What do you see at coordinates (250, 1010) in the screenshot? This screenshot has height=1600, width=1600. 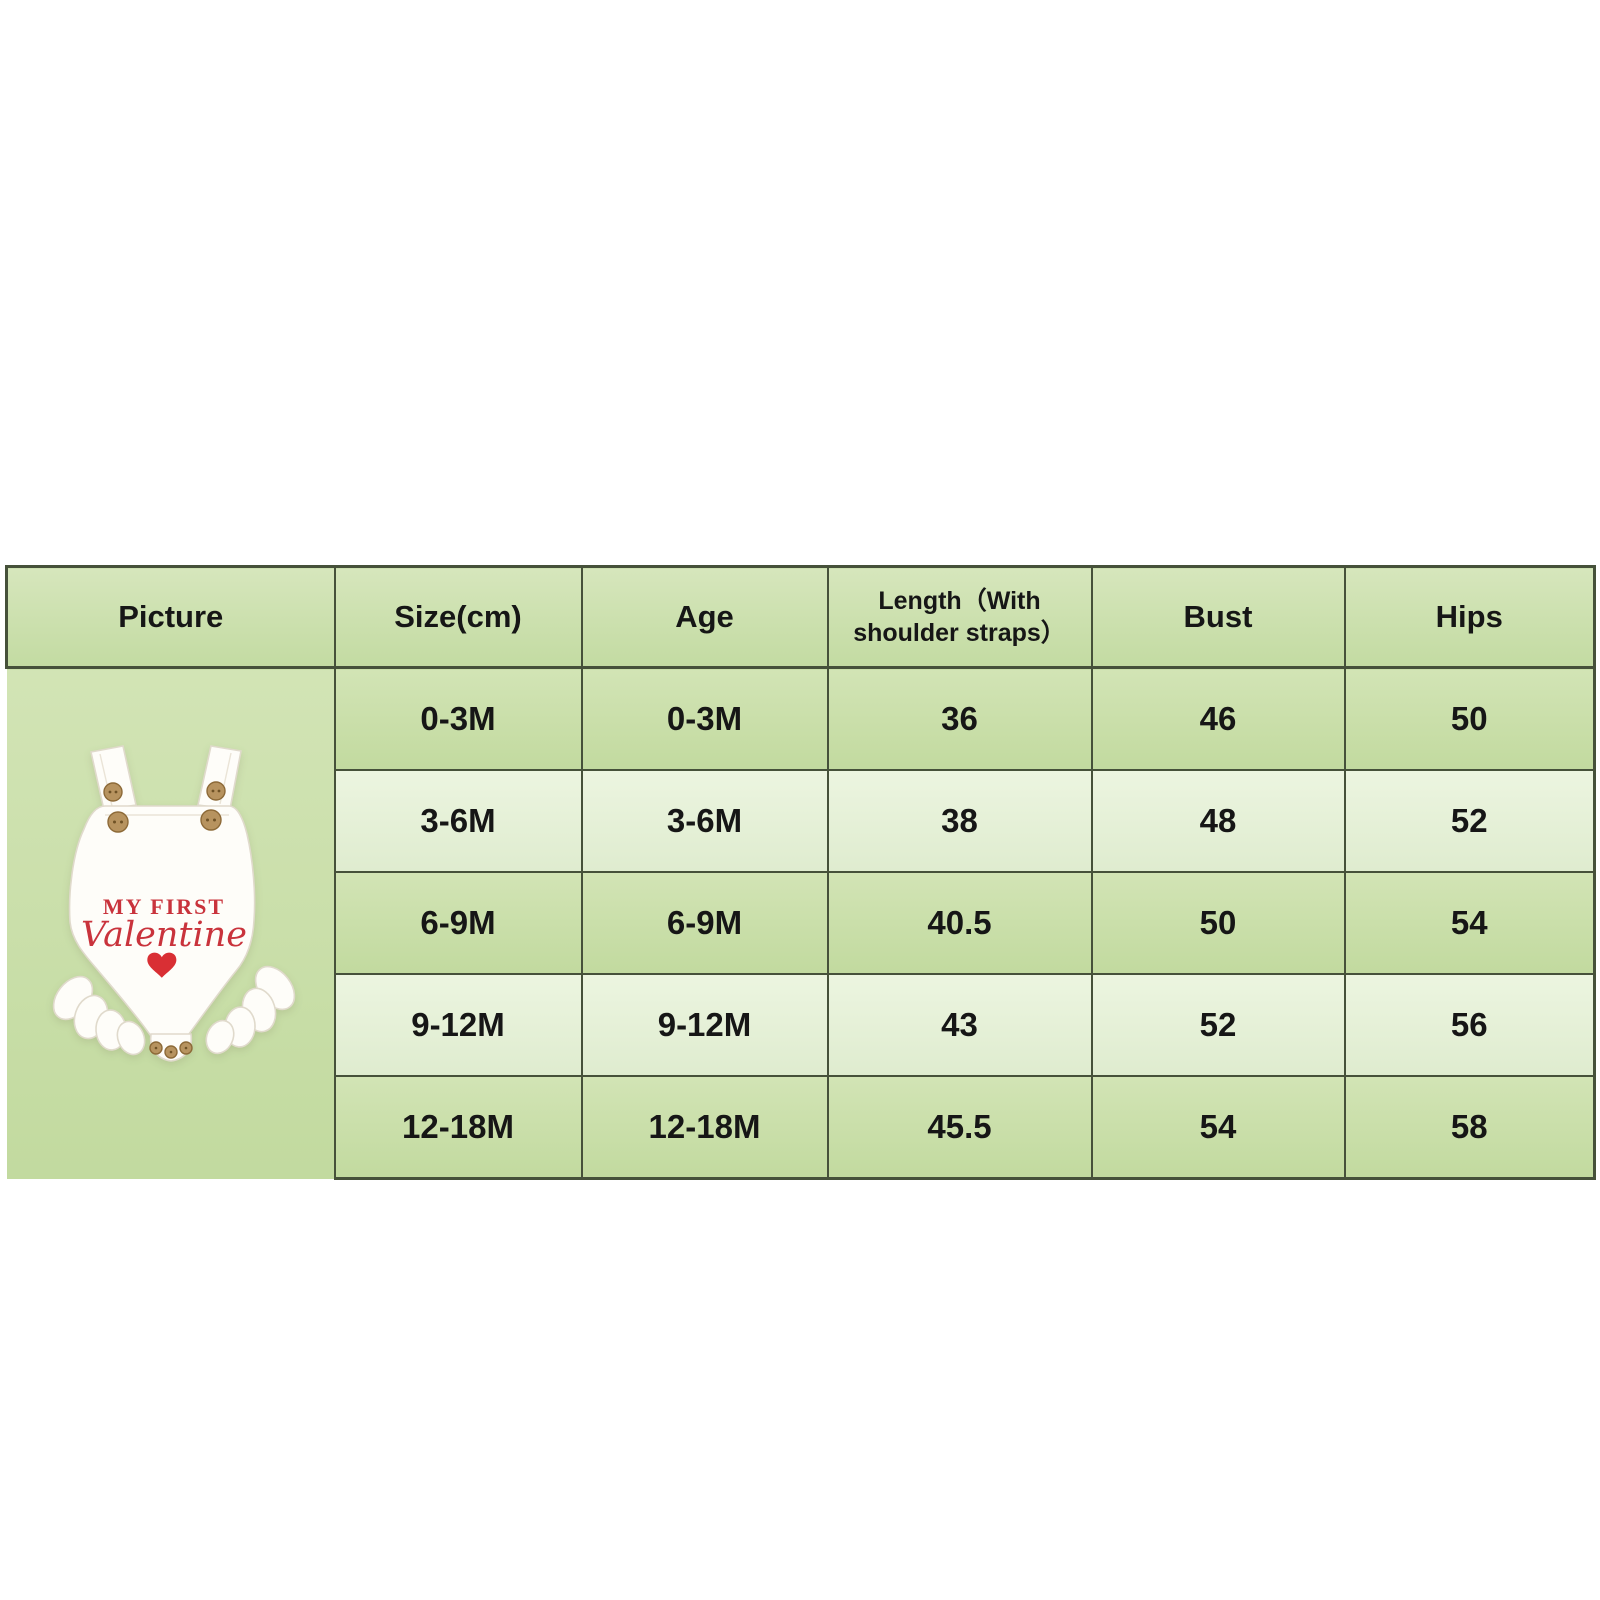 I see `right-leg-ruffle` at bounding box center [250, 1010].